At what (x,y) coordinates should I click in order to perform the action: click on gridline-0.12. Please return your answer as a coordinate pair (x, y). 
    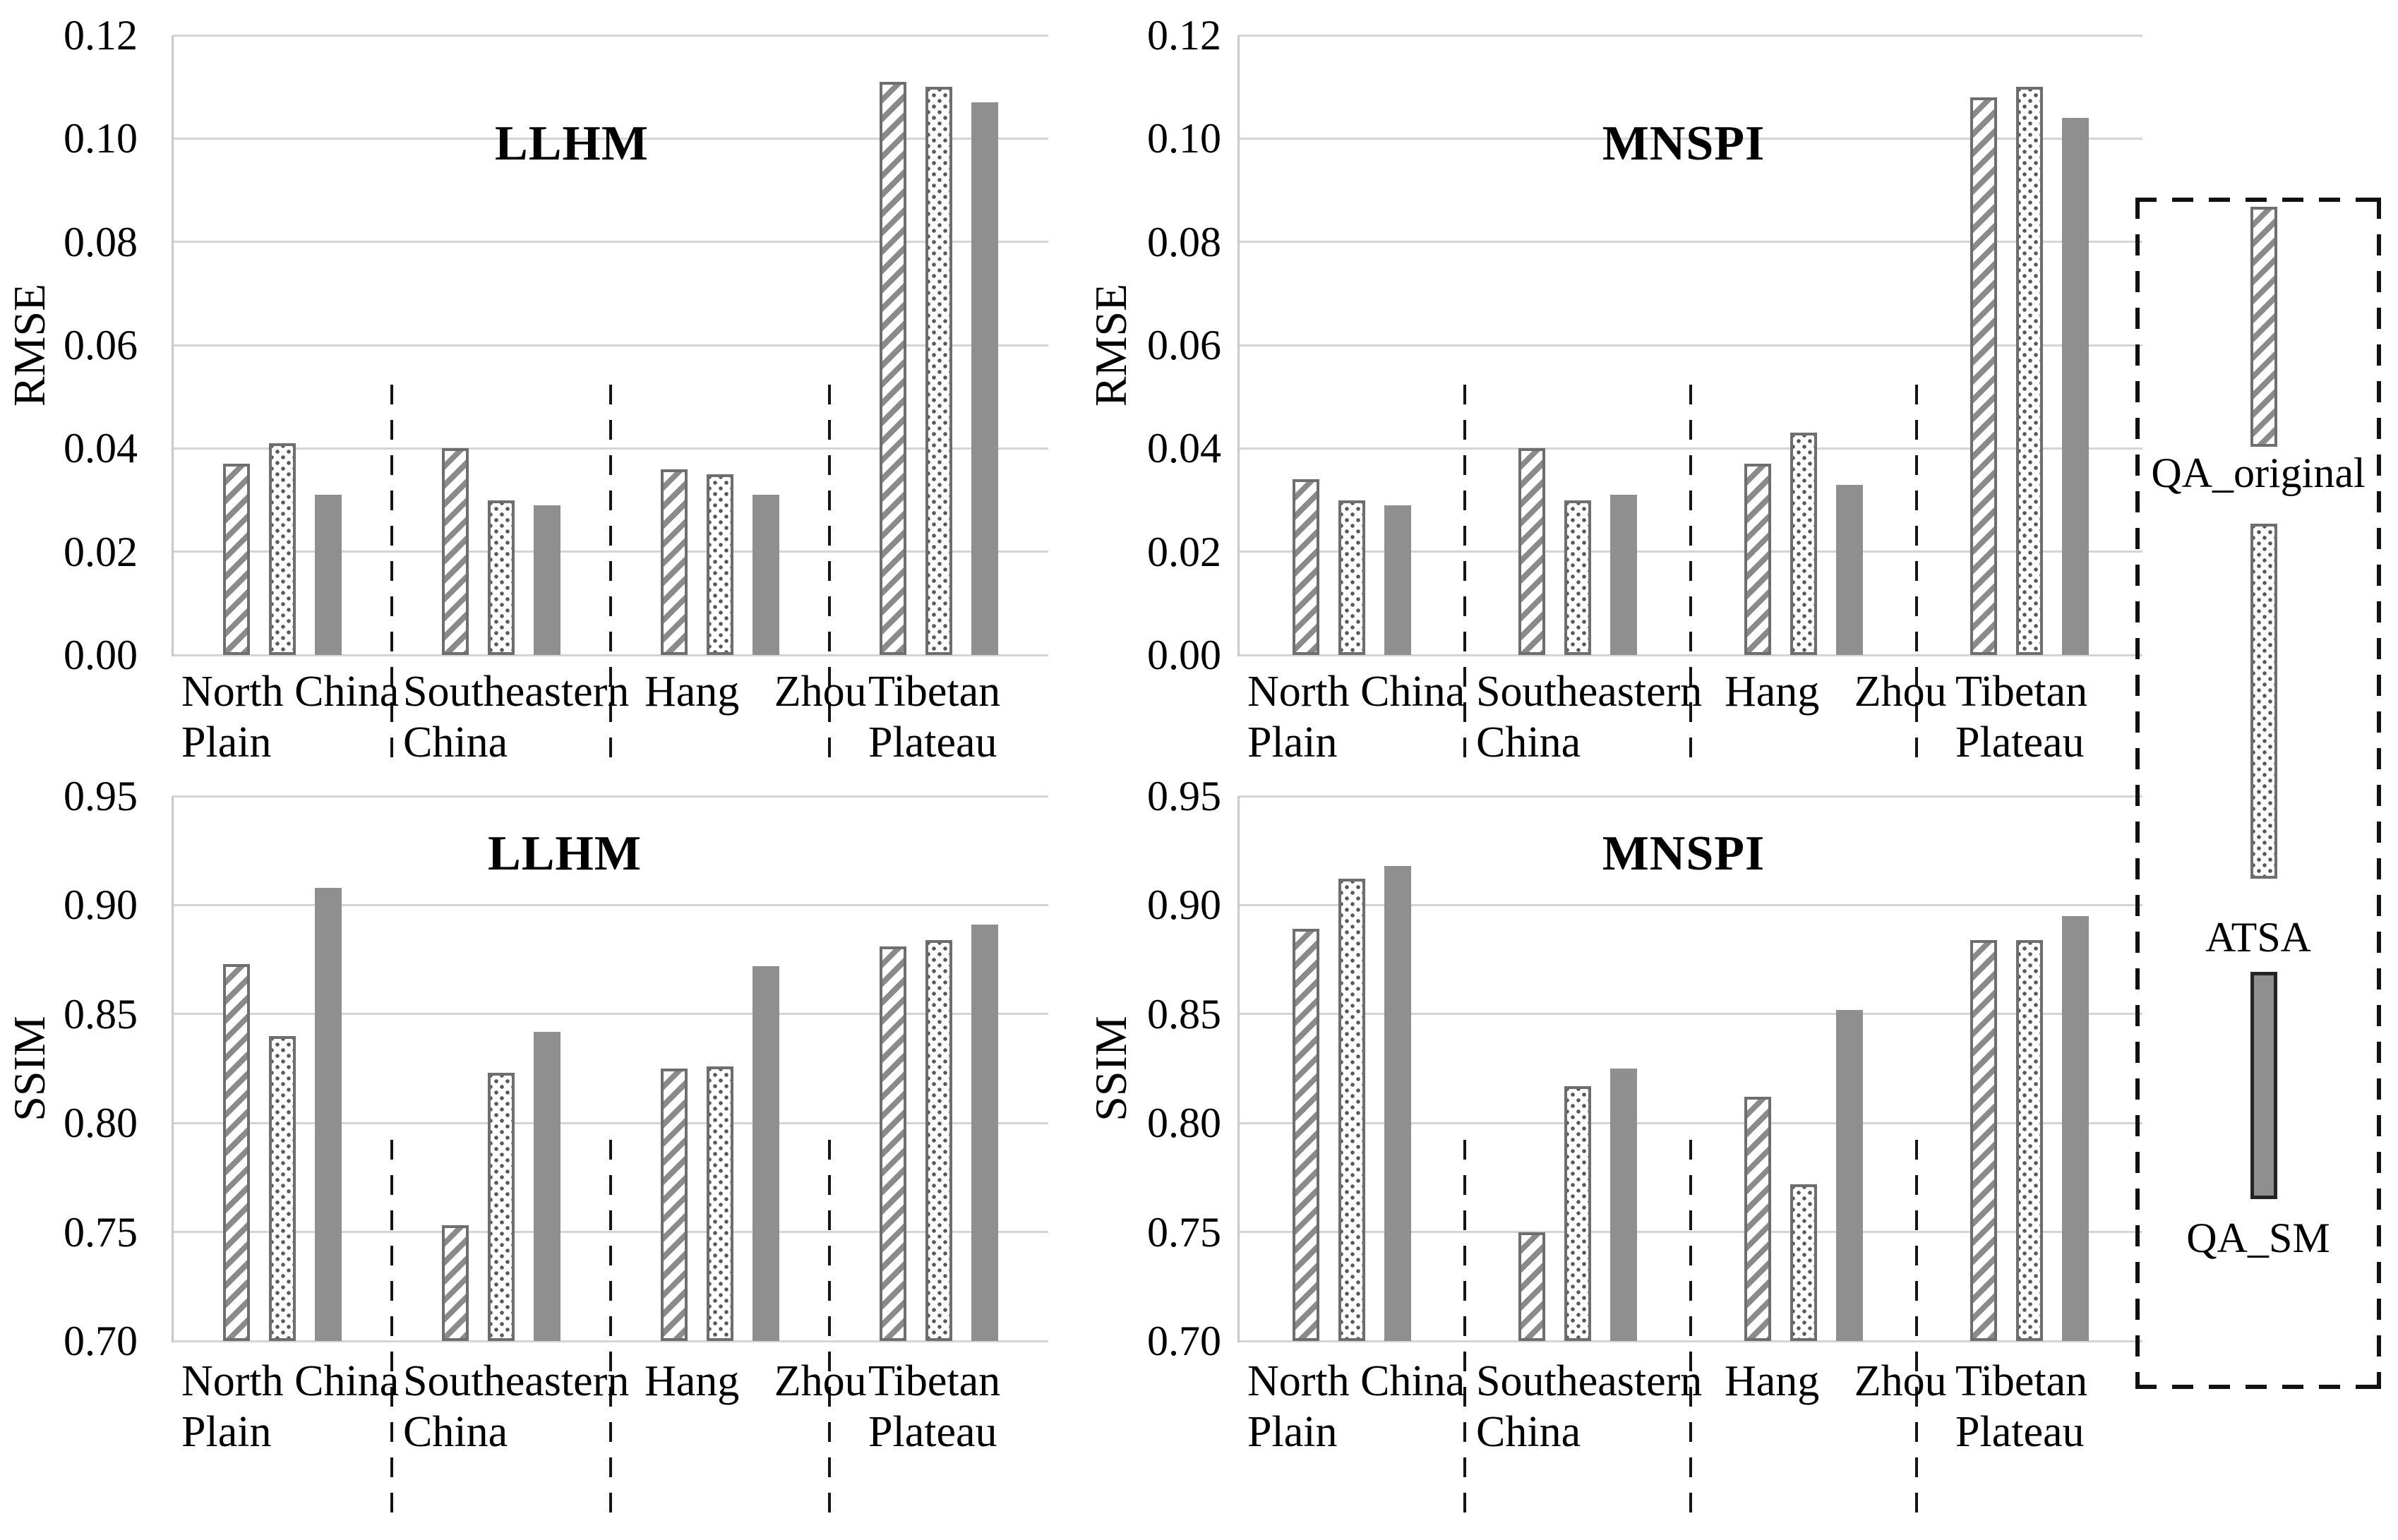
    Looking at the image, I should click on (1690, 35).